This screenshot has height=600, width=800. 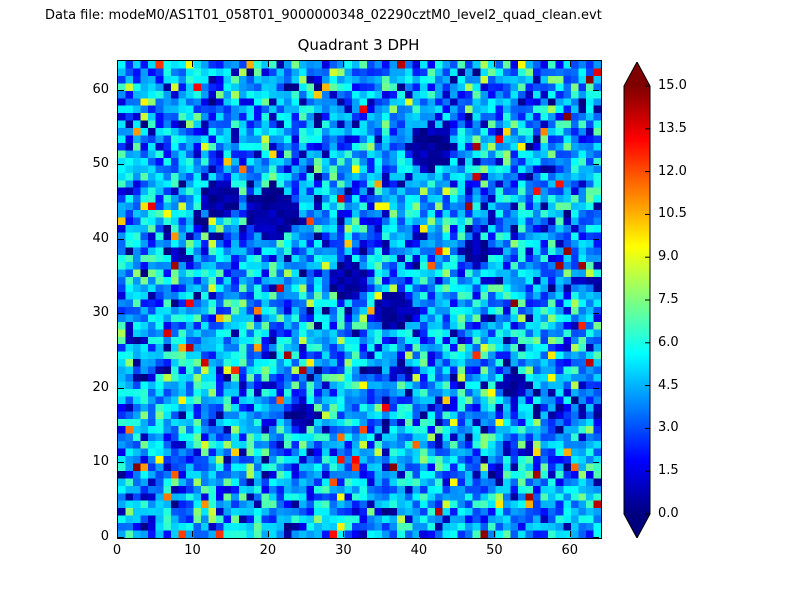 What do you see at coordinates (672, 85) in the screenshot?
I see `colorbar-tick-label: 15.0` at bounding box center [672, 85].